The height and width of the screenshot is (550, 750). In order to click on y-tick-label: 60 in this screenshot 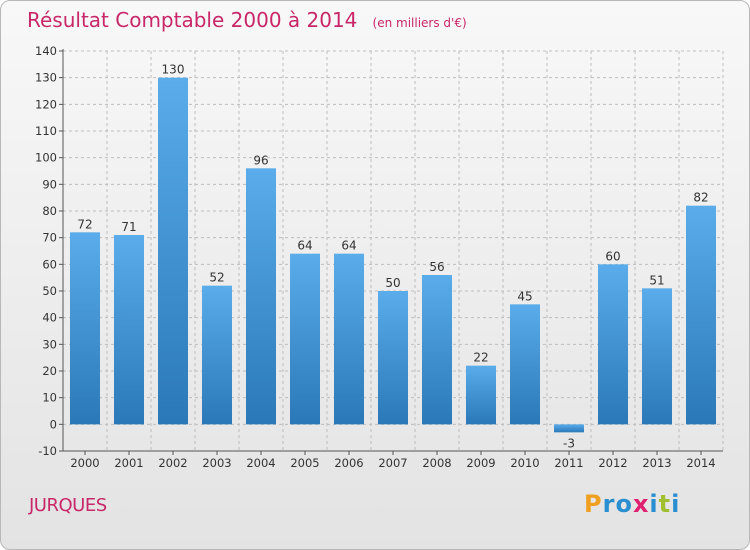, I will do `click(49, 264)`.